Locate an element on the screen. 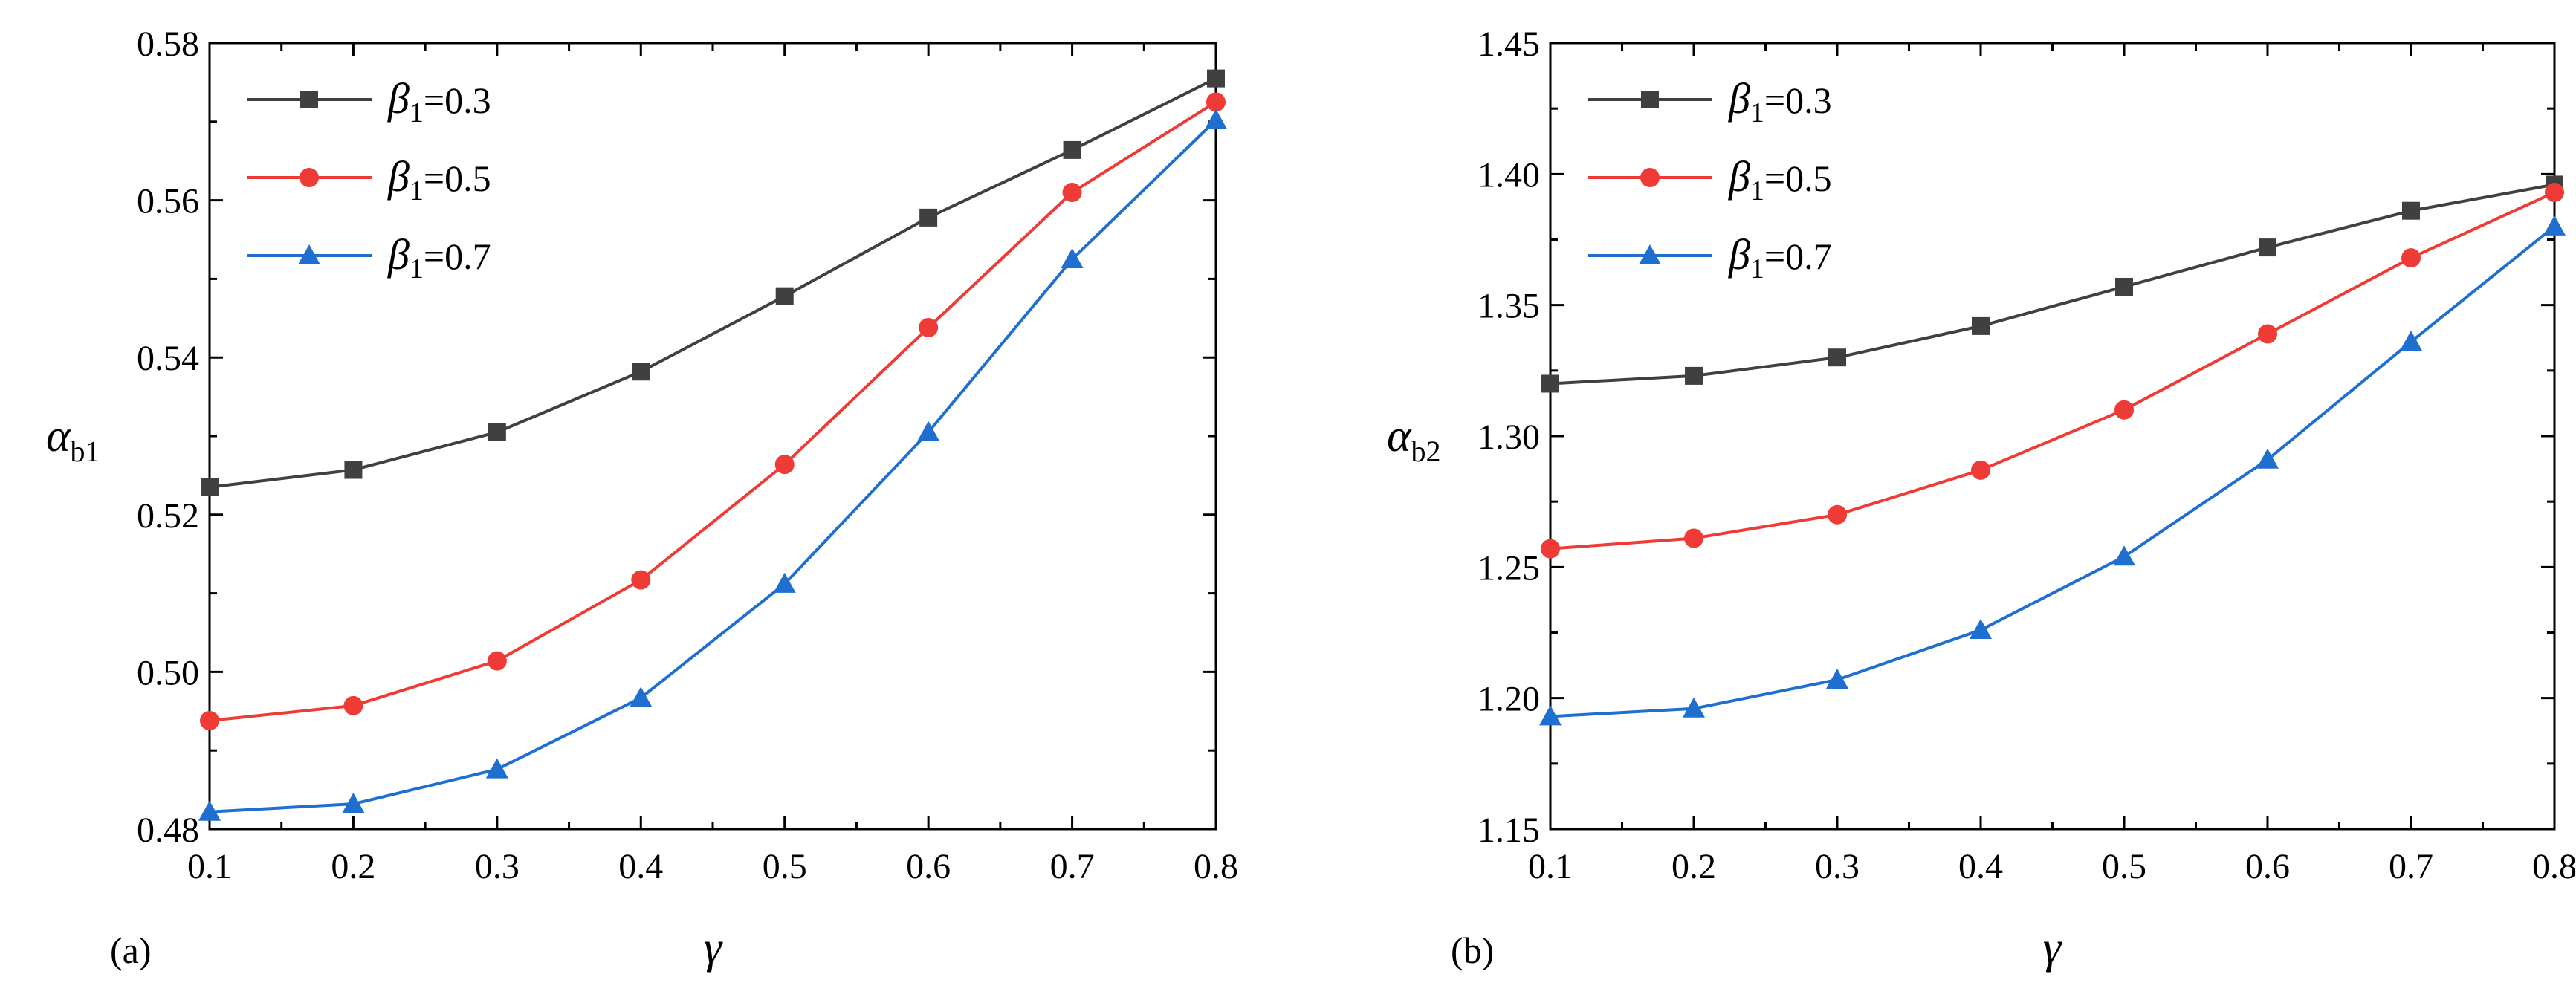 The width and height of the screenshot is (2576, 997). y-tick-label: 0.58 is located at coordinates (168, 44).